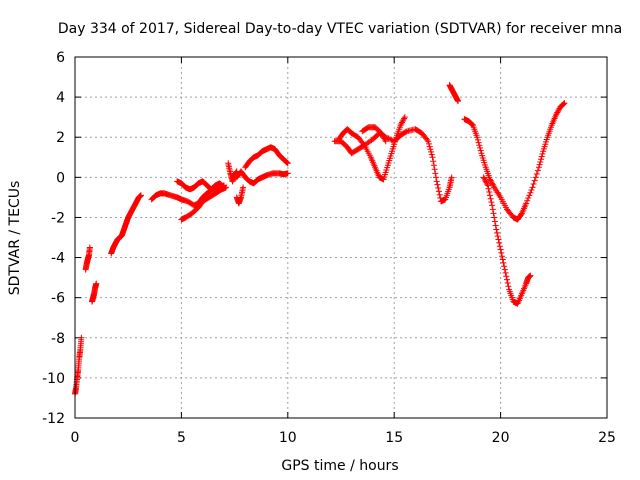 The height and width of the screenshot is (480, 640). I want to click on y-axis-label: SDTVAR / TECUs, so click(15, 238).